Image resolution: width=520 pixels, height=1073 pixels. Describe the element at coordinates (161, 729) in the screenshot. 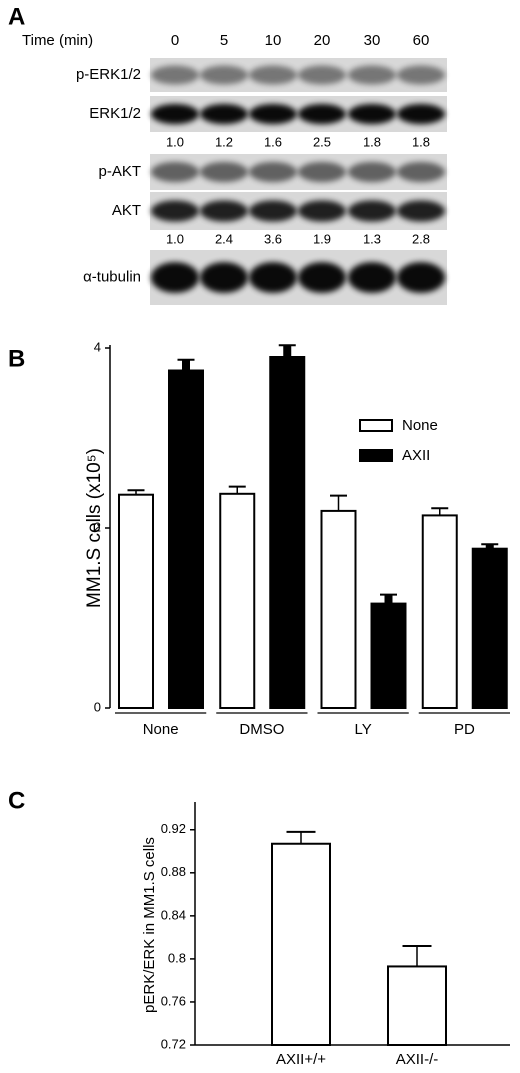

I see `x-tick-label: None` at that location.